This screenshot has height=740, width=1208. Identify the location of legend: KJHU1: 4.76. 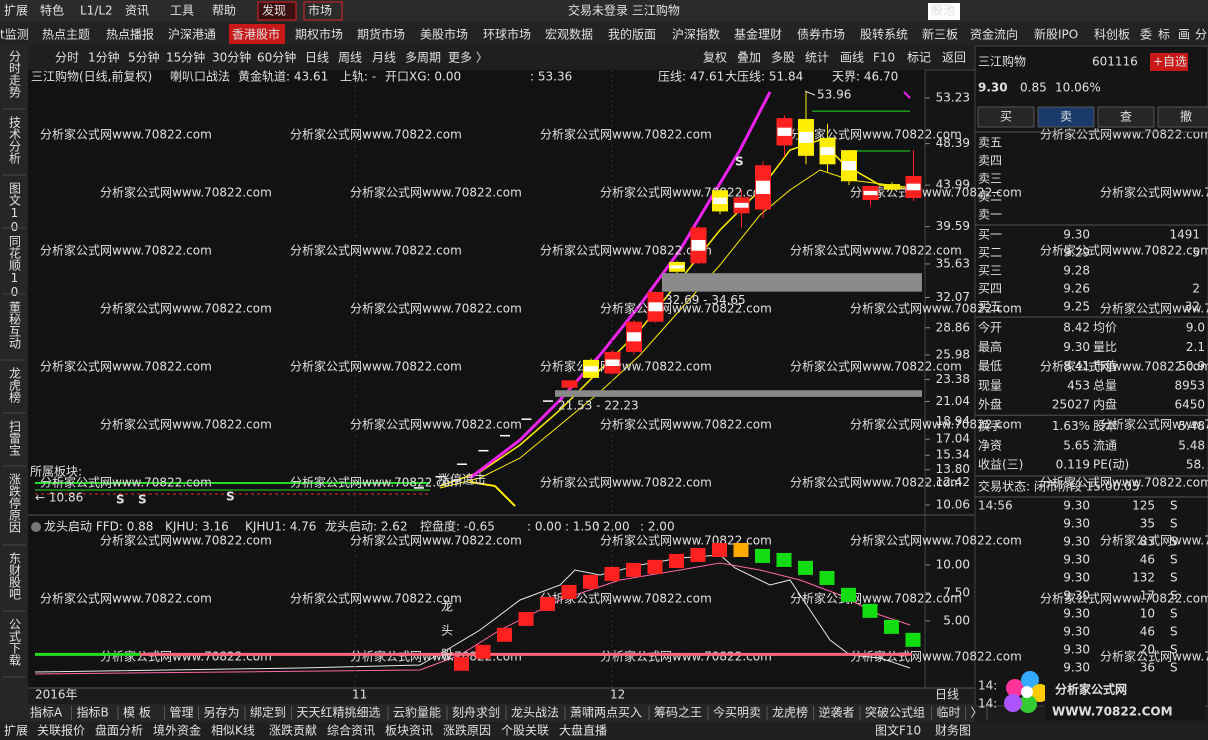
(280, 527).